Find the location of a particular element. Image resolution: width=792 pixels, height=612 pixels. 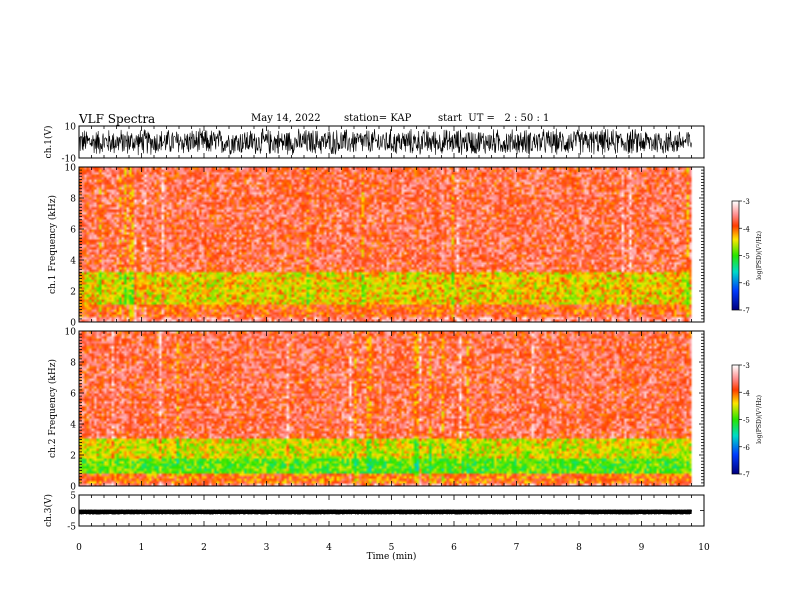

date-label: May 14, 2022 is located at coordinates (286, 118).